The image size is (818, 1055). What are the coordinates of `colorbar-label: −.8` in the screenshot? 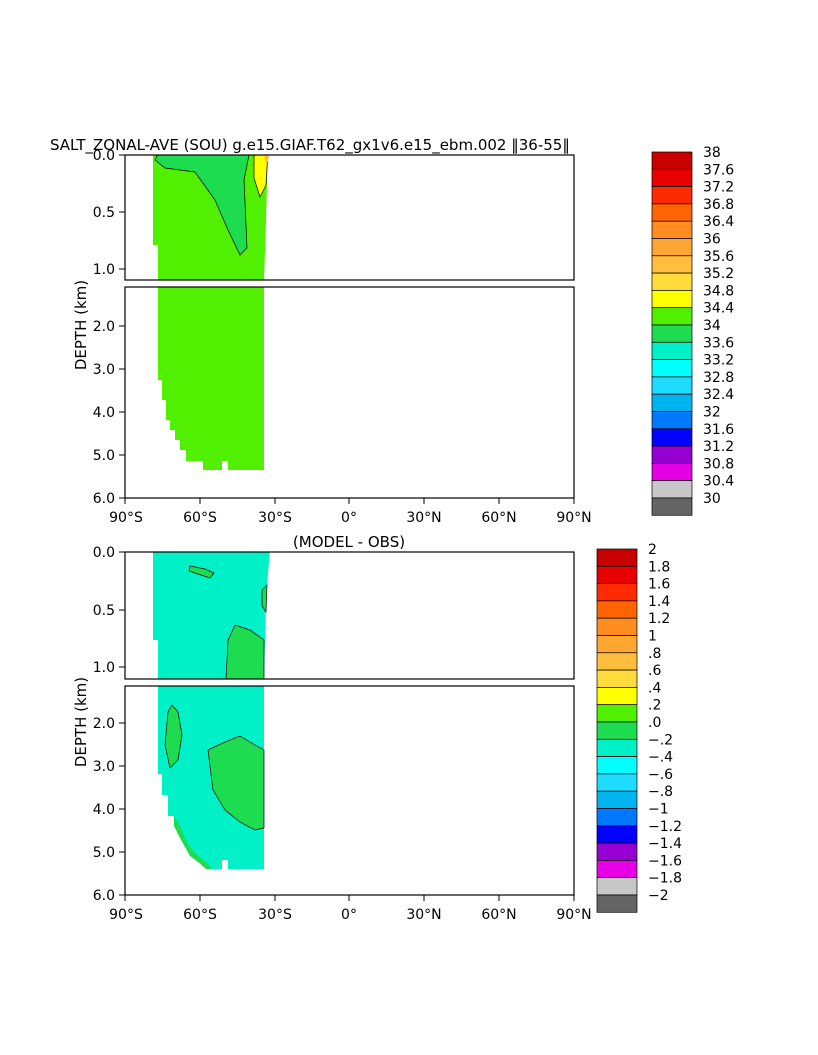 It's located at (660, 792).